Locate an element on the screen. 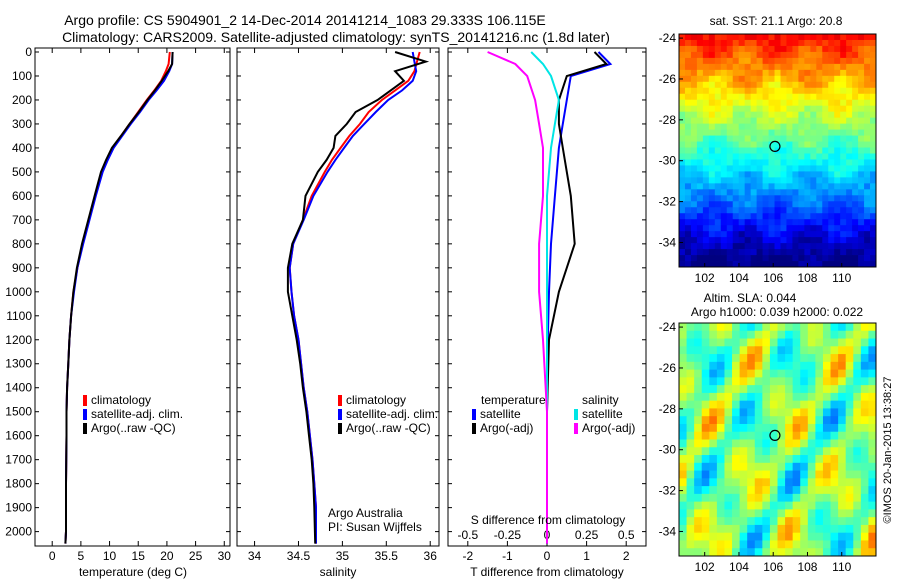  y-tick-label: 500 is located at coordinates (22, 172).